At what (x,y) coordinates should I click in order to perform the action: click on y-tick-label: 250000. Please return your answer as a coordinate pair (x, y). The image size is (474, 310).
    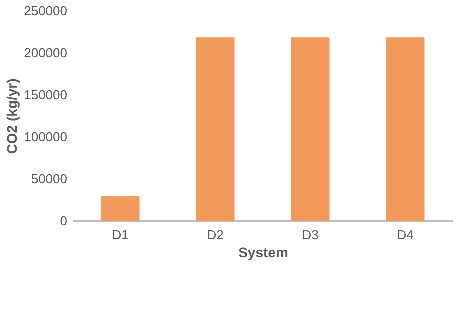
    Looking at the image, I should click on (46, 11).